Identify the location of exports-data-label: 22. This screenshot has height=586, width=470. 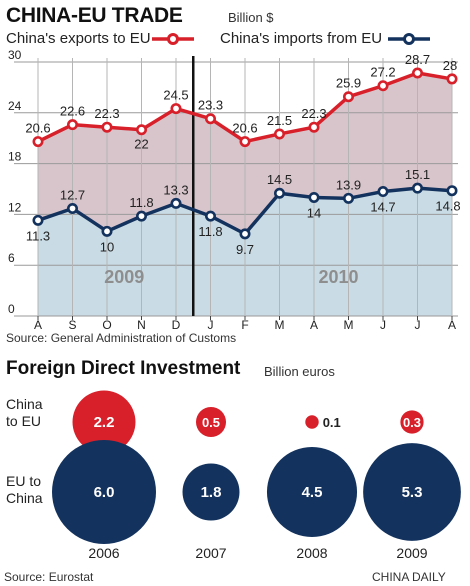
(141, 144).